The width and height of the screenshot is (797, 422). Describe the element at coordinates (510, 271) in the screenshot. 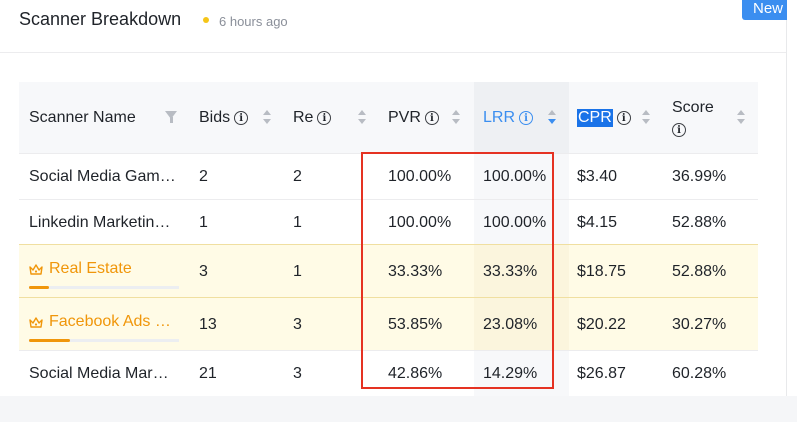

I see `lrr-cell: 33.33%` at that location.